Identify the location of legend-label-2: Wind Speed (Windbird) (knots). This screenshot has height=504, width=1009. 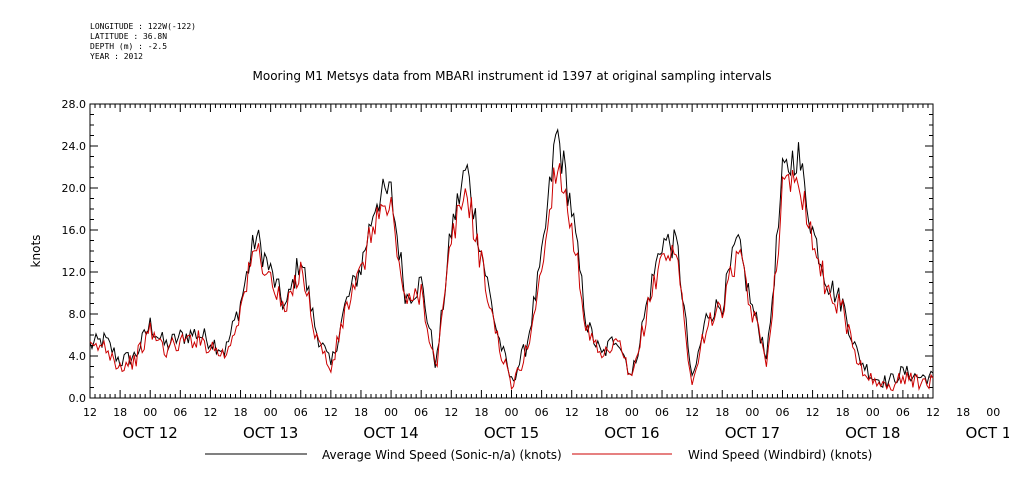
(780, 455).